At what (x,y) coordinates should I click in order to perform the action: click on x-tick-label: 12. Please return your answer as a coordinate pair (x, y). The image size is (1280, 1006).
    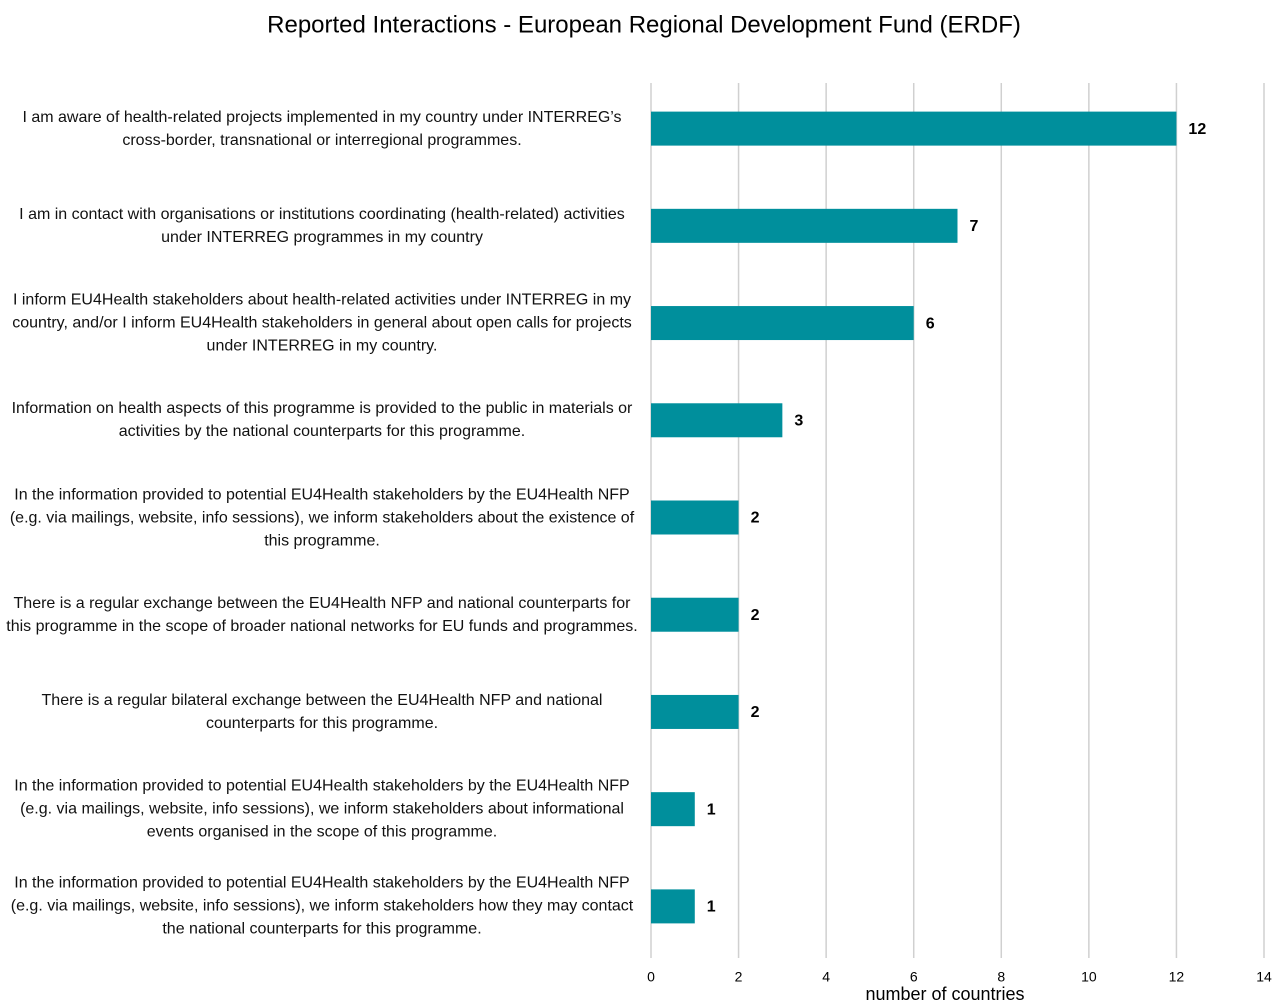
    Looking at the image, I should click on (1177, 977).